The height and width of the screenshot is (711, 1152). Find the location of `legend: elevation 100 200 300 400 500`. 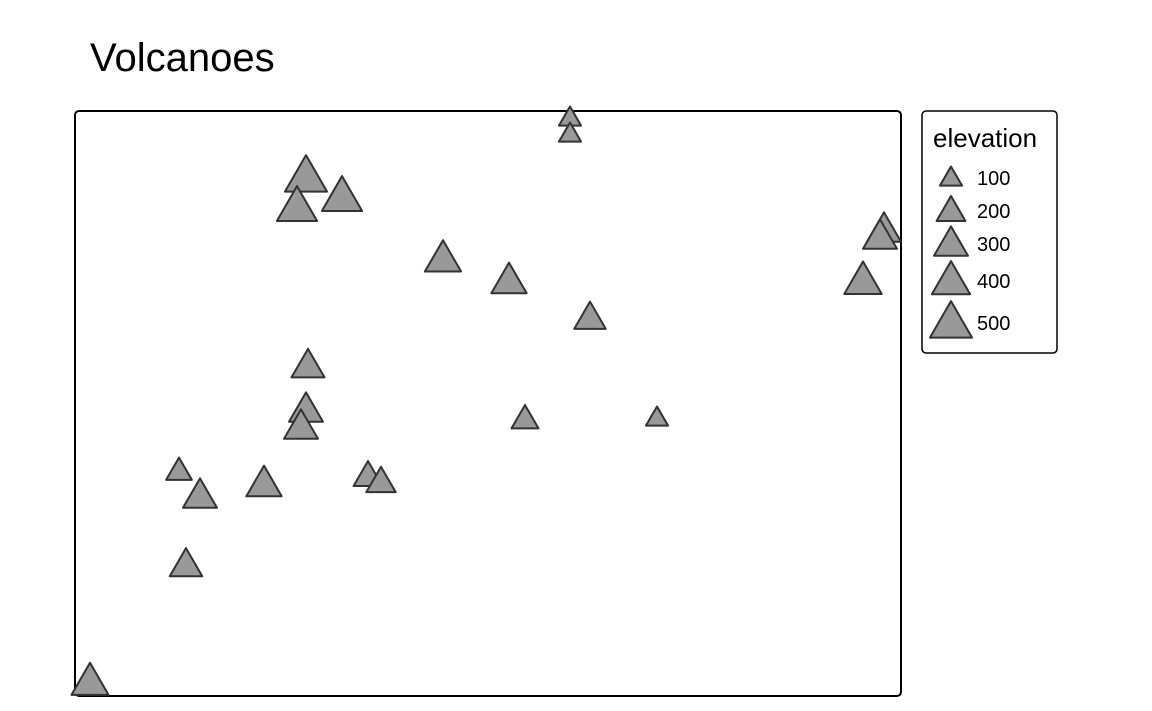

legend: elevation 100 200 300 400 500 is located at coordinates (989, 232).